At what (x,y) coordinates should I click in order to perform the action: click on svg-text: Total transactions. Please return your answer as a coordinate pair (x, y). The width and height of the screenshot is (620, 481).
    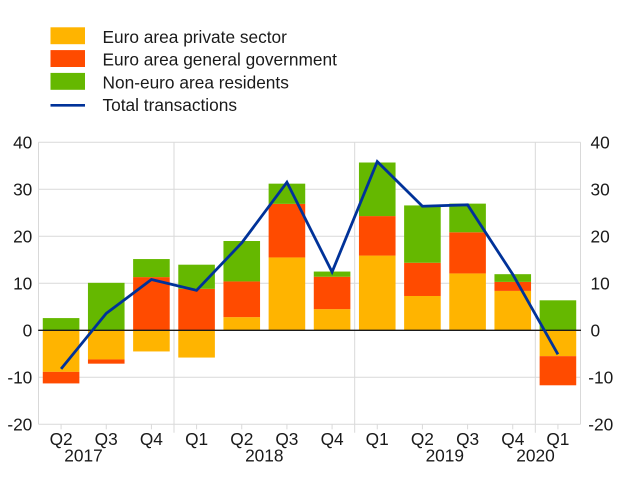
    Looking at the image, I should click on (170, 105).